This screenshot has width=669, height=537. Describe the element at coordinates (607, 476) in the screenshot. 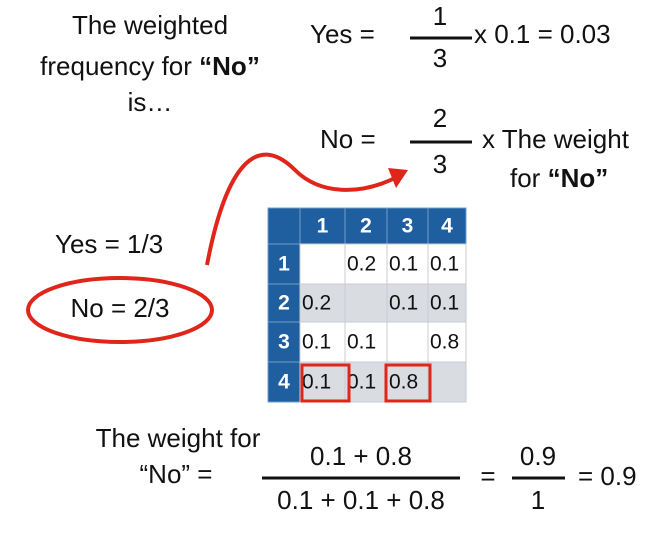

I see `equation-text: = 0.9` at that location.